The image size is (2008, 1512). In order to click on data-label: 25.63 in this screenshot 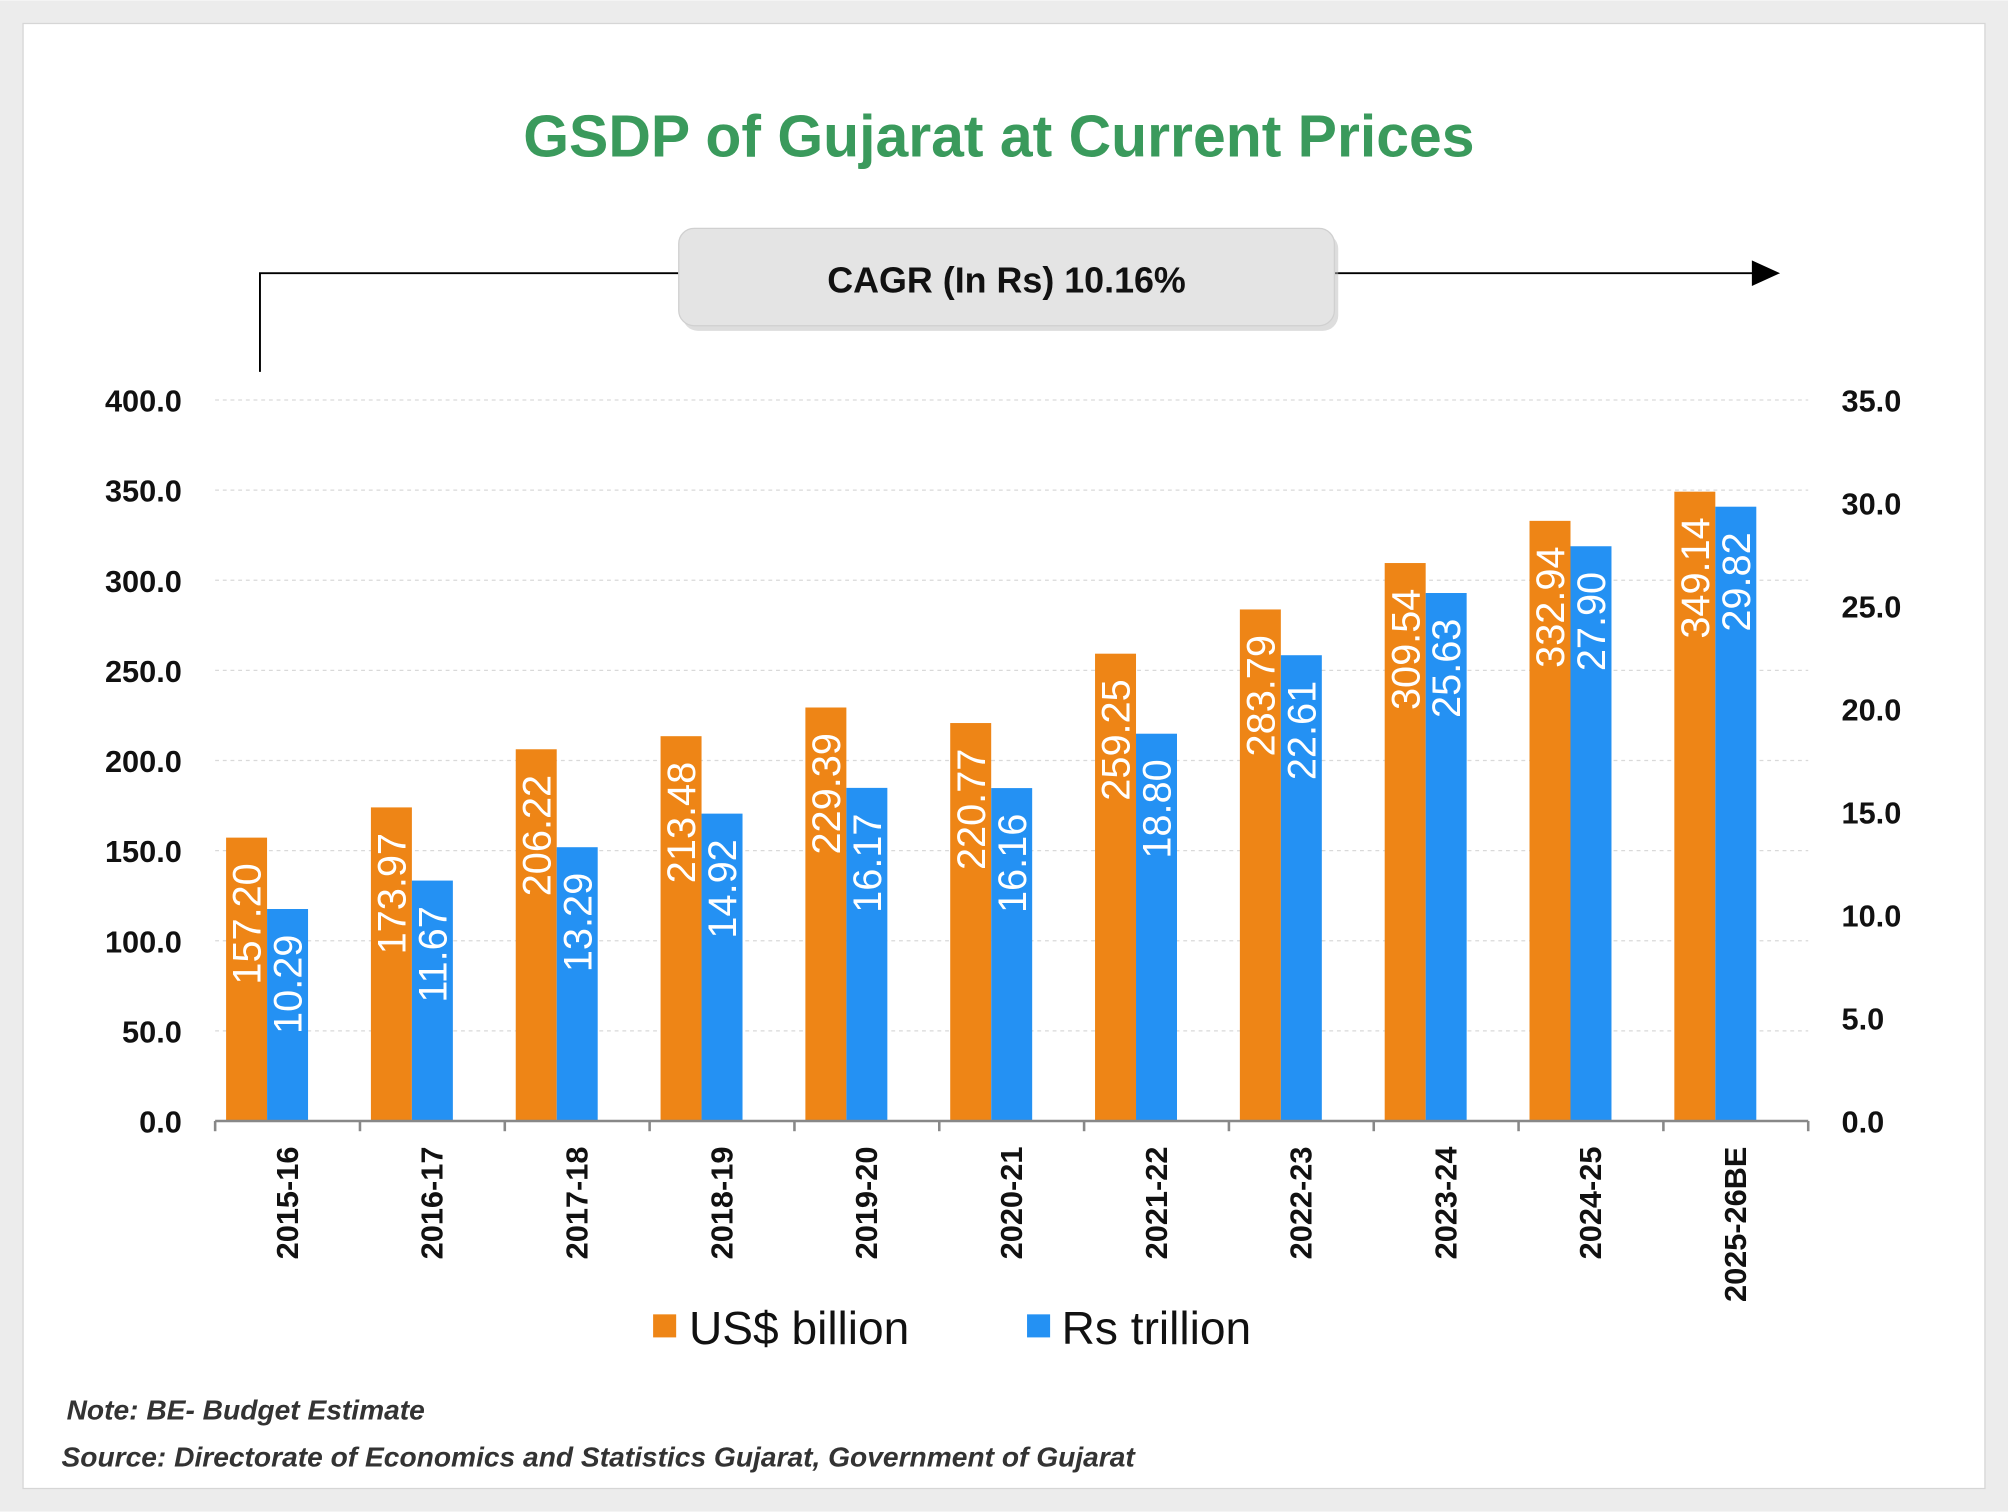, I will do `click(1447, 668)`.